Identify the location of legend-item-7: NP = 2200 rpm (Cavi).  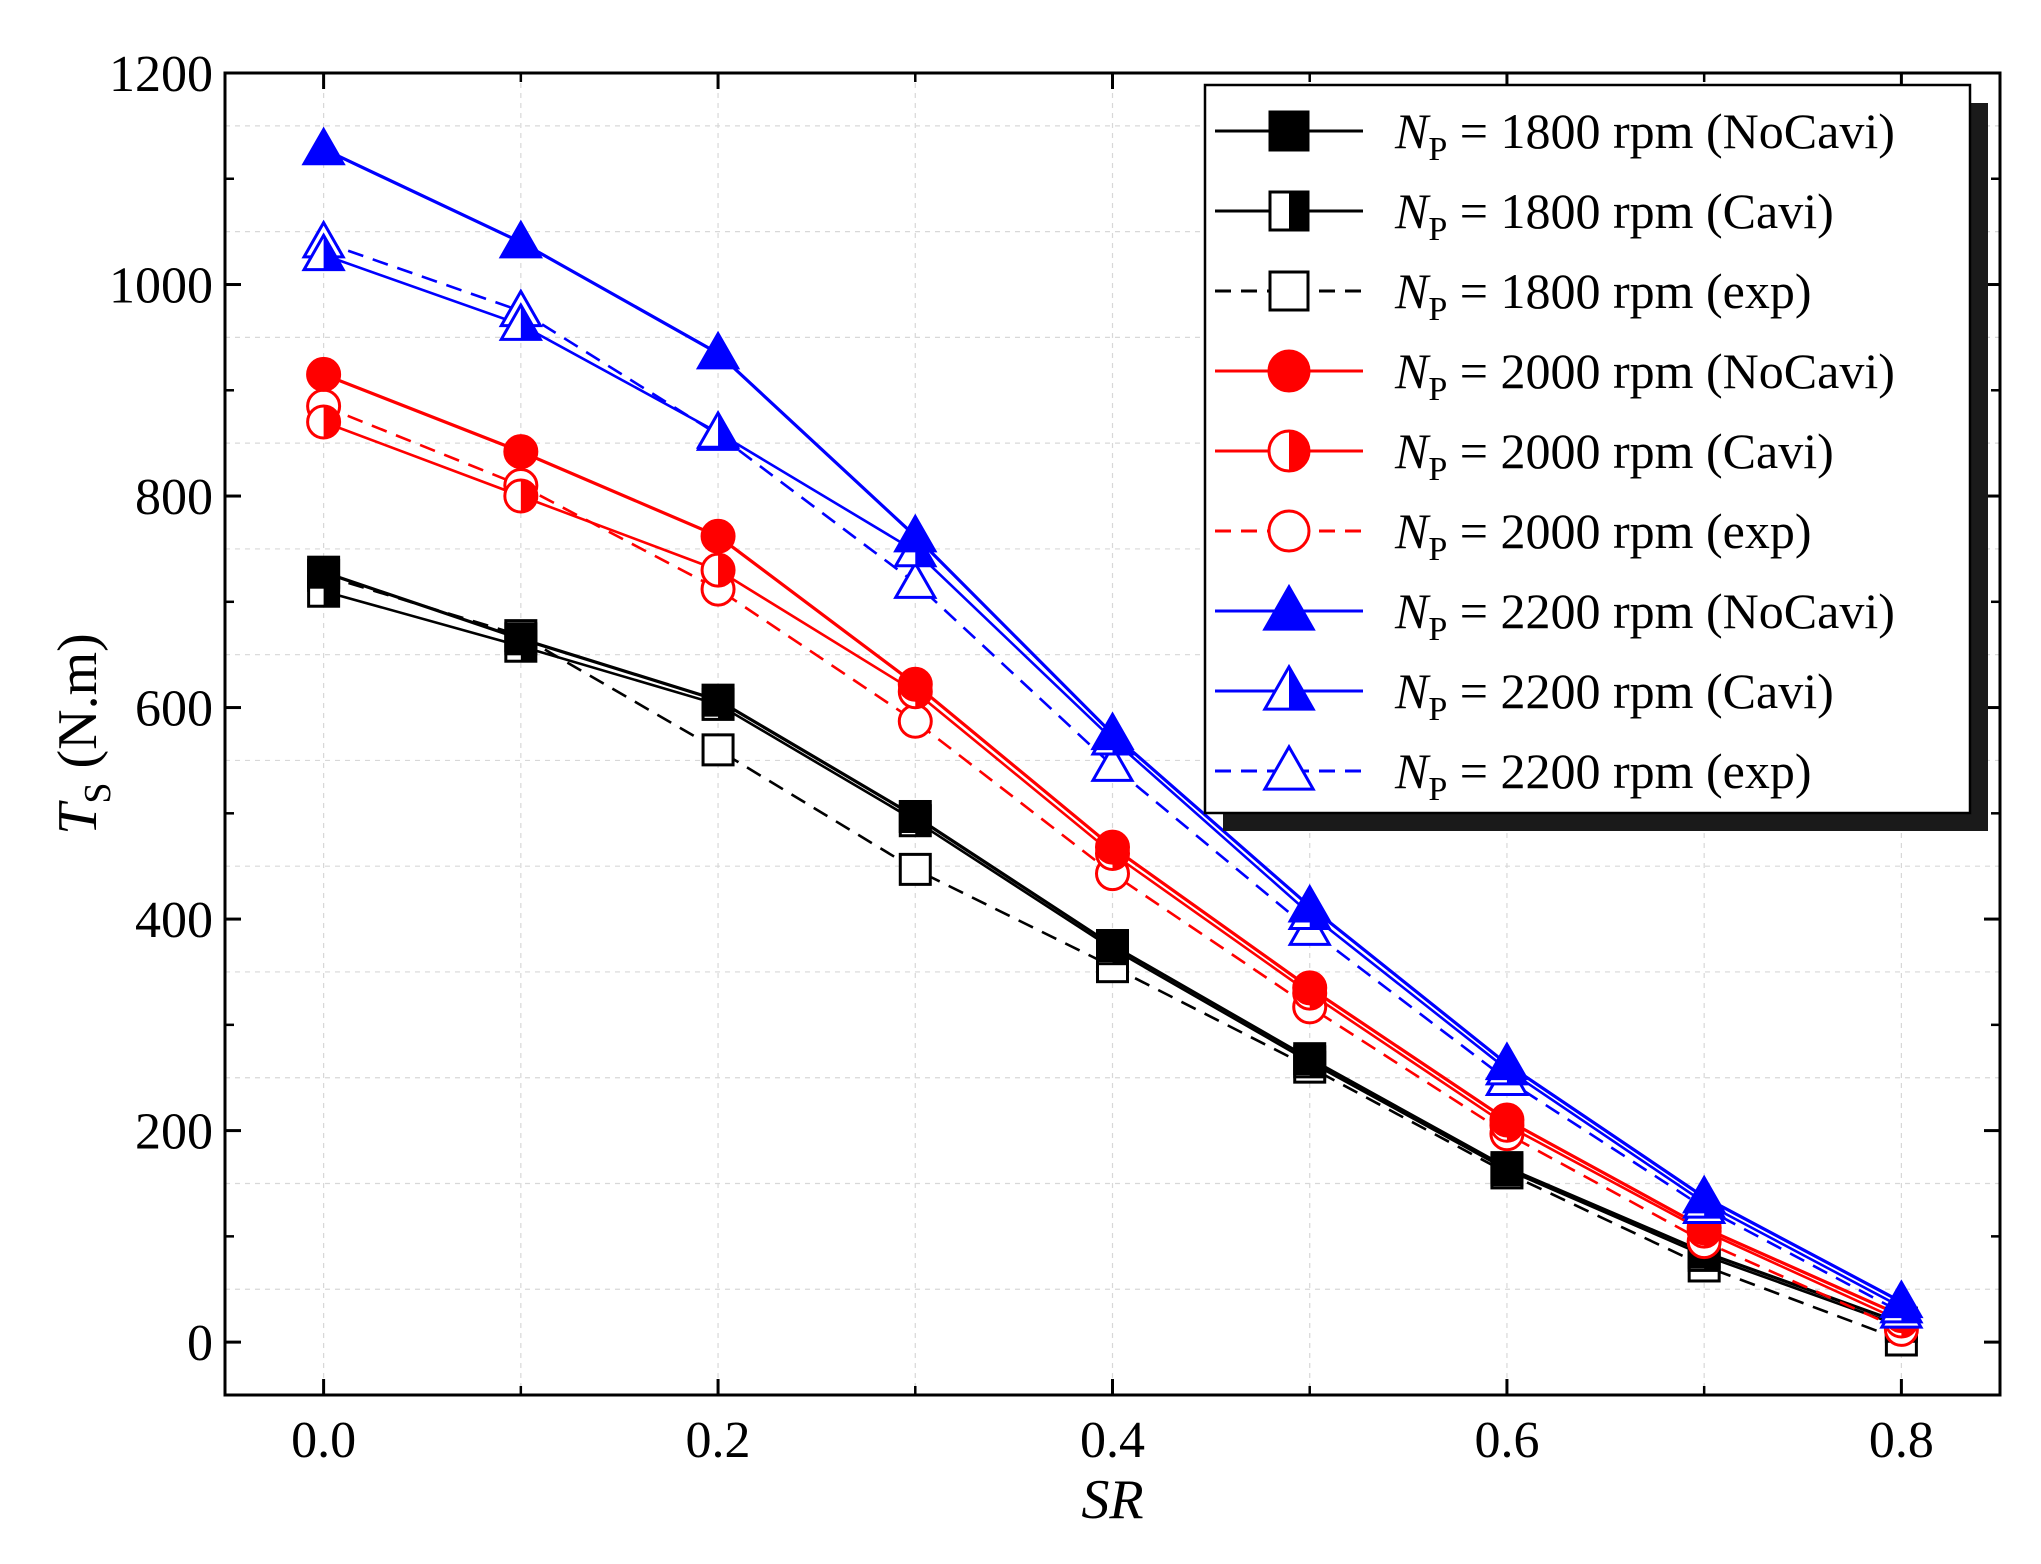
(1524, 695).